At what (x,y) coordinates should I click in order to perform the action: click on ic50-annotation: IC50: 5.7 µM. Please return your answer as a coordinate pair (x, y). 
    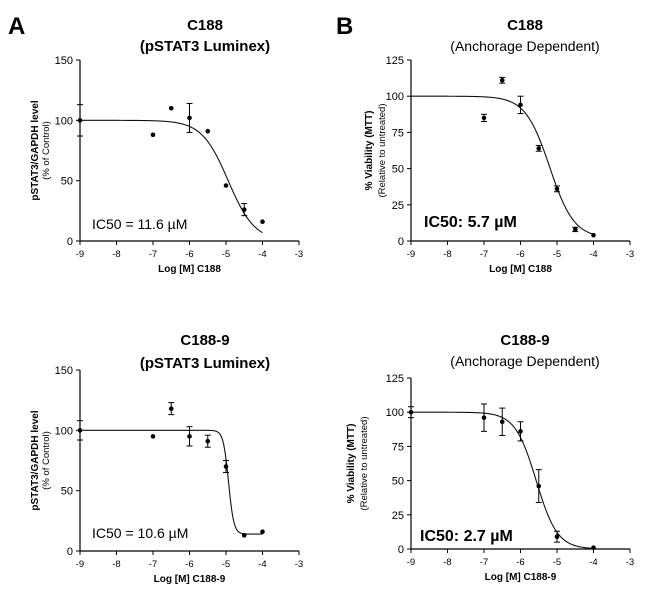
    Looking at the image, I should click on (470, 222).